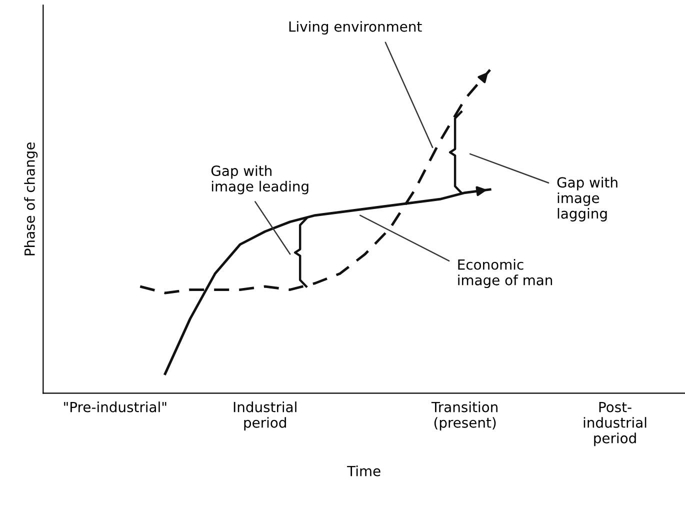  Describe the element at coordinates (355, 28) in the screenshot. I see `text: Living environment` at that location.